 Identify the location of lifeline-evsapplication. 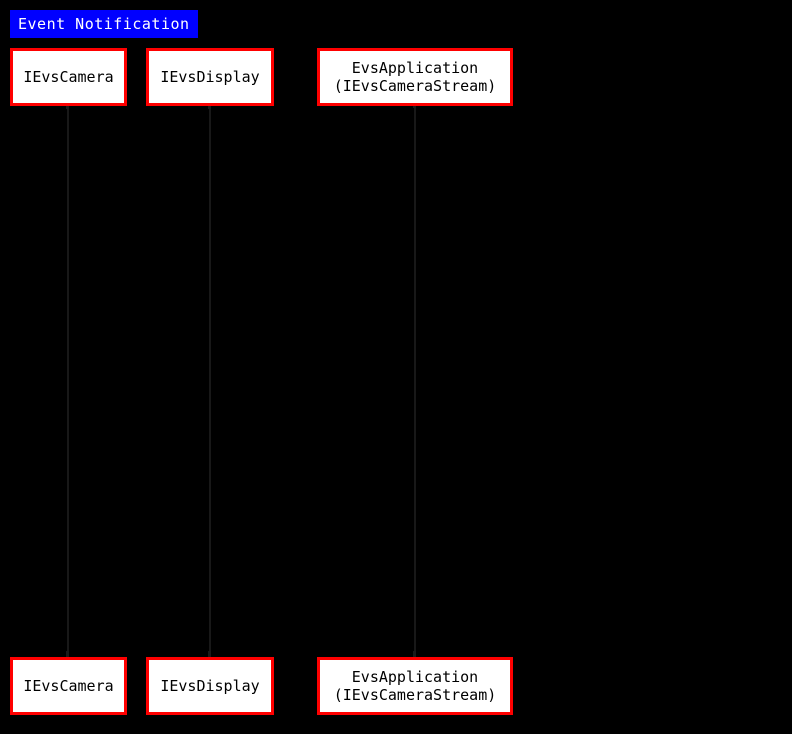
(415, 381).